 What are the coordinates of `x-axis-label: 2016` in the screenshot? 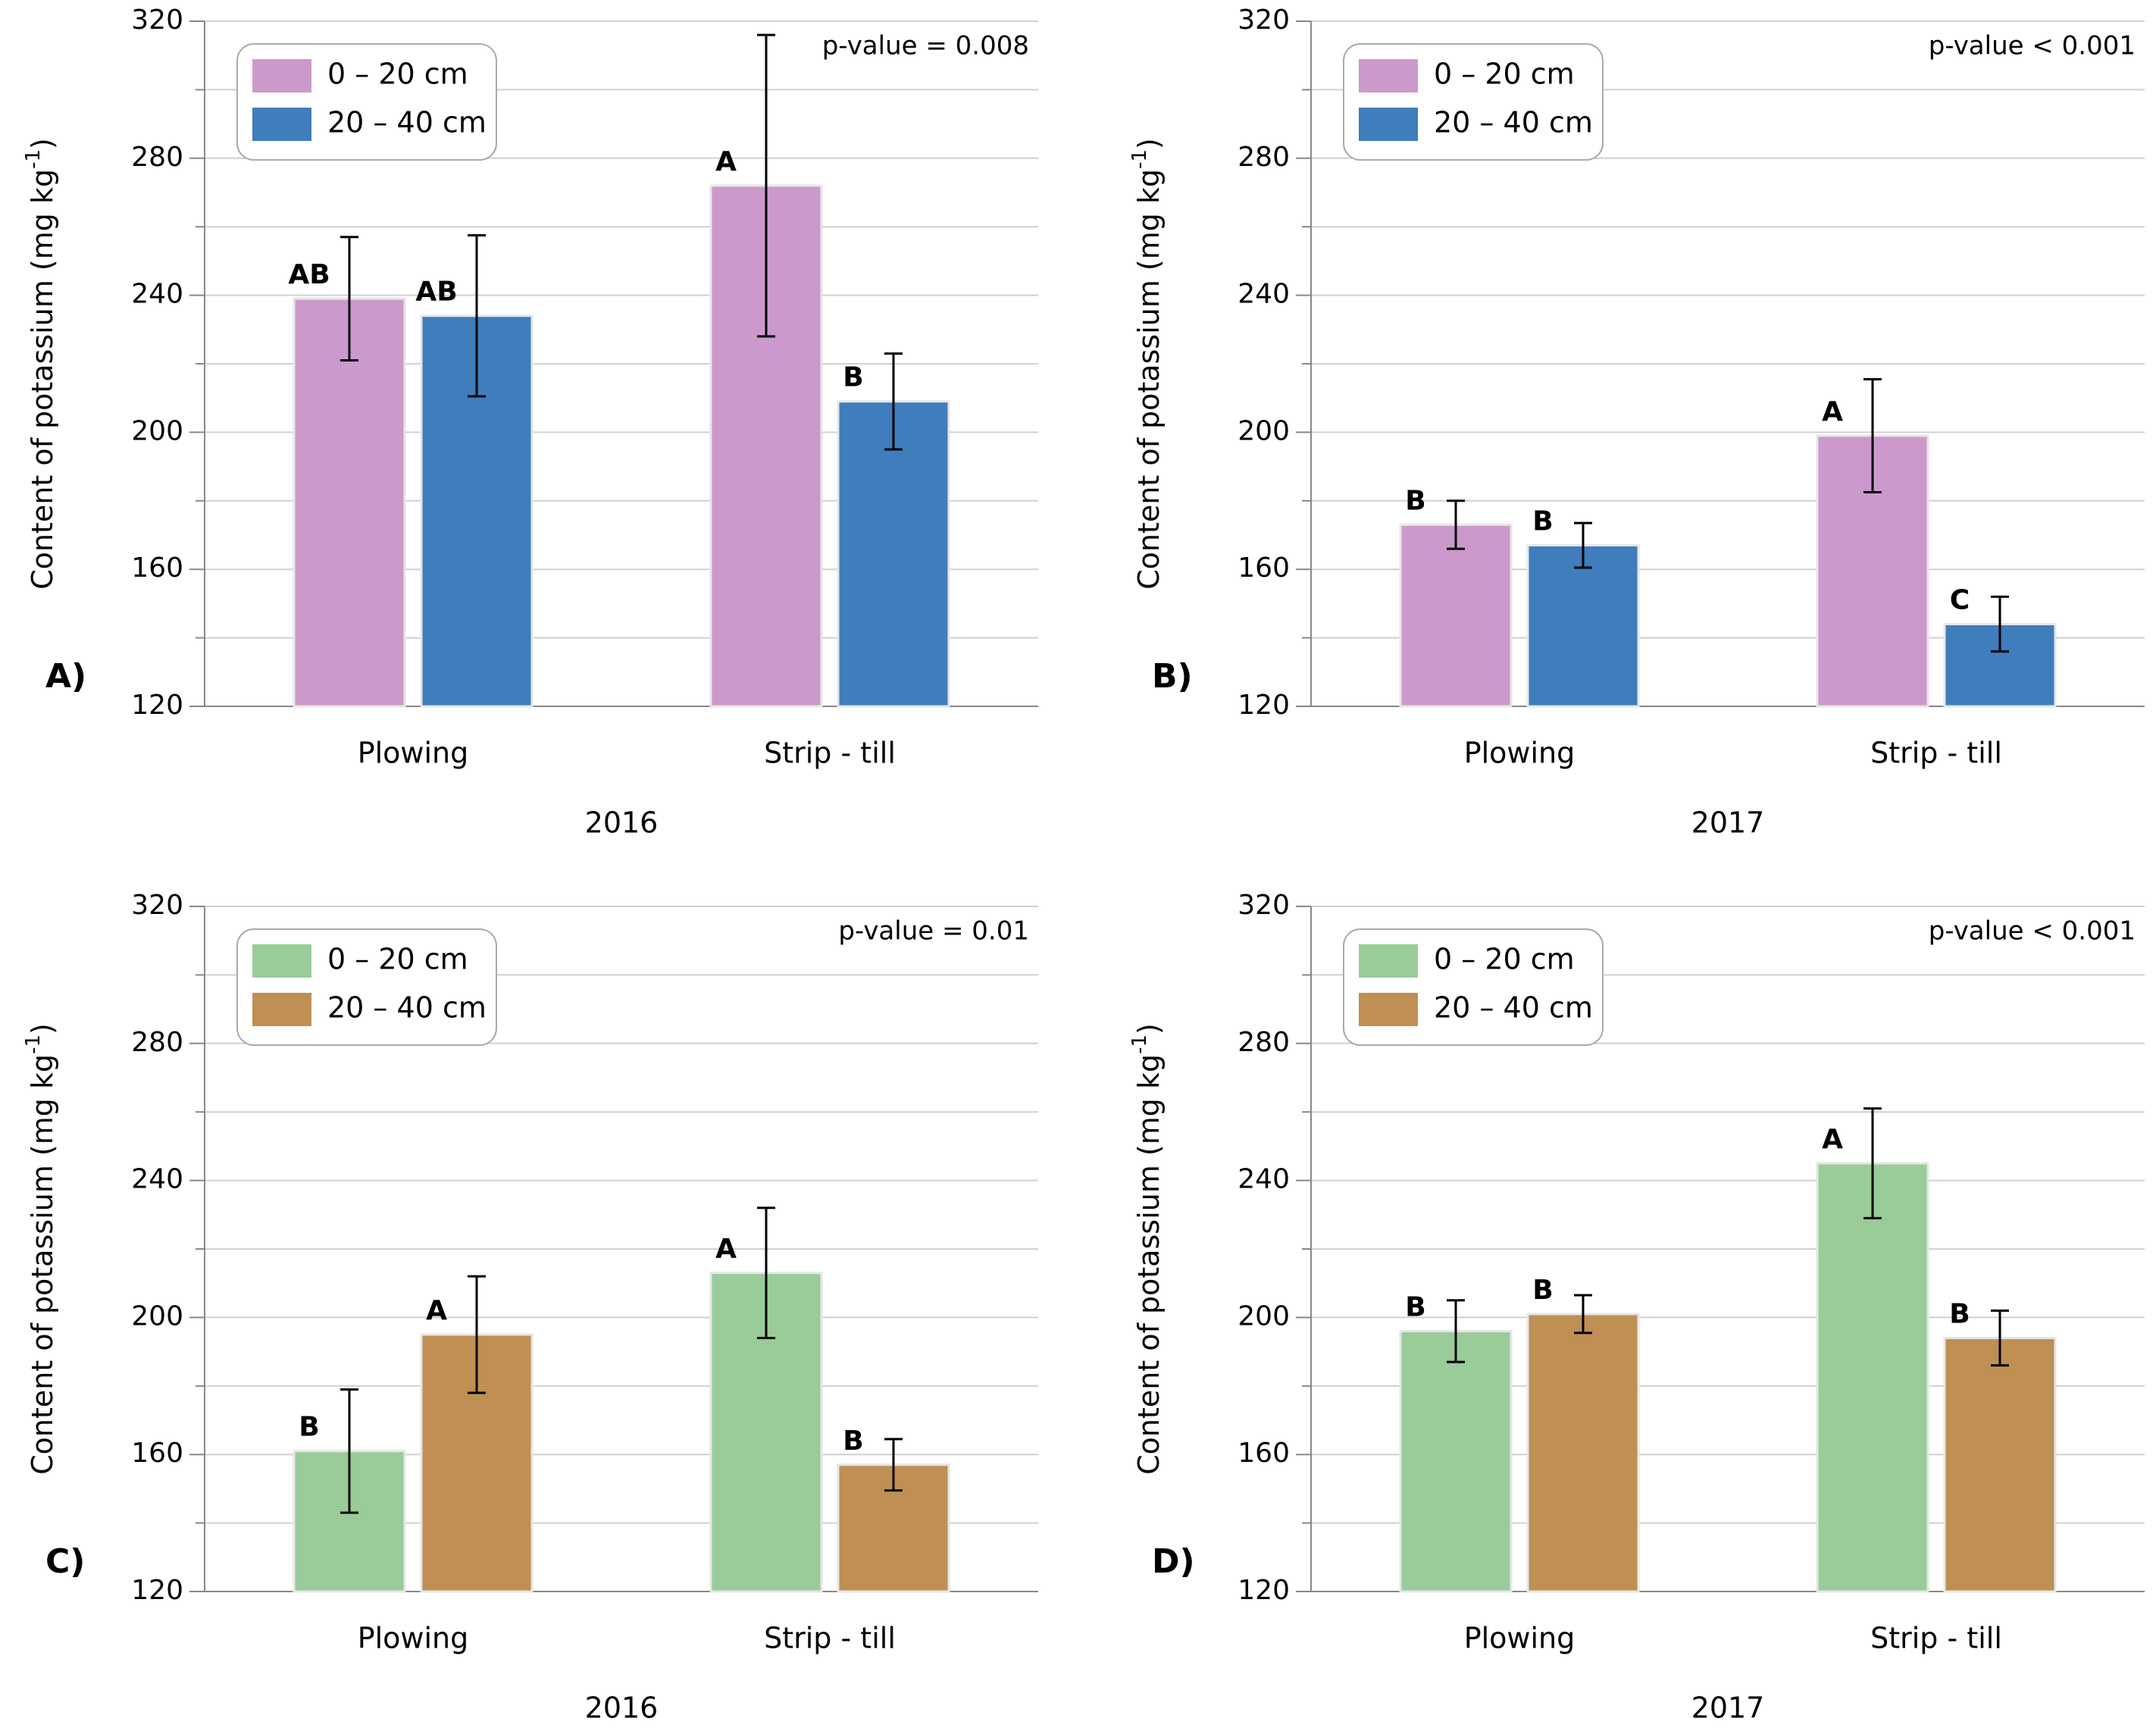 It's located at (622, 1708).